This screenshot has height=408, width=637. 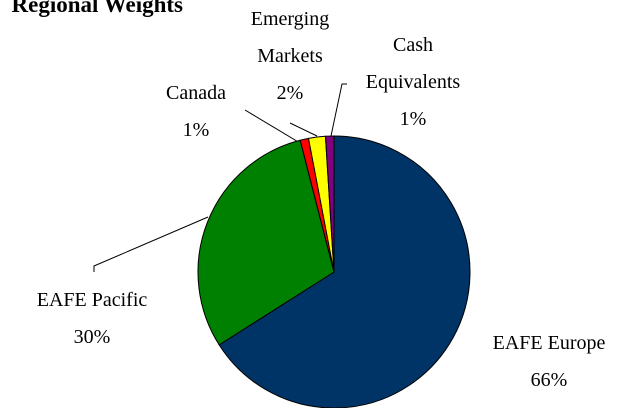 I want to click on value-label: 66%, so click(x=549, y=380).